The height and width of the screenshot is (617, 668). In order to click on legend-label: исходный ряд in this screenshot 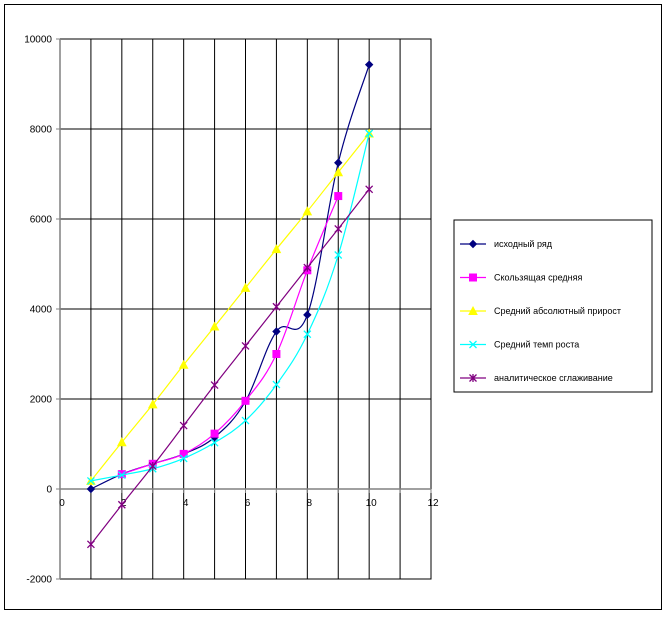, I will do `click(523, 244)`.